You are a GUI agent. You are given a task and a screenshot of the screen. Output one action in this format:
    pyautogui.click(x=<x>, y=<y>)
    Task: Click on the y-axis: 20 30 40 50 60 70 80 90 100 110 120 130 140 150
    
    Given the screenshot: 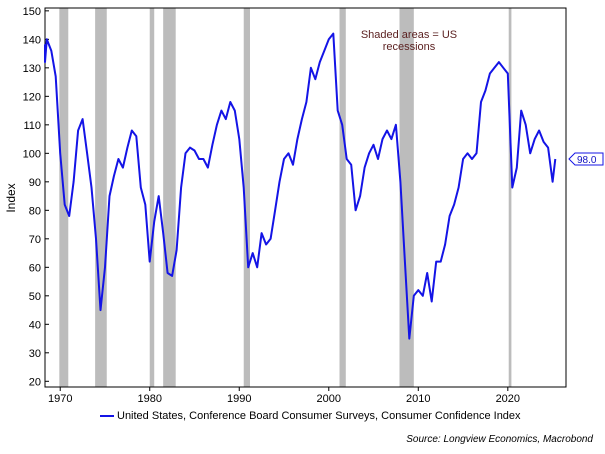 What is the action you would take?
    pyautogui.click(x=36, y=197)
    